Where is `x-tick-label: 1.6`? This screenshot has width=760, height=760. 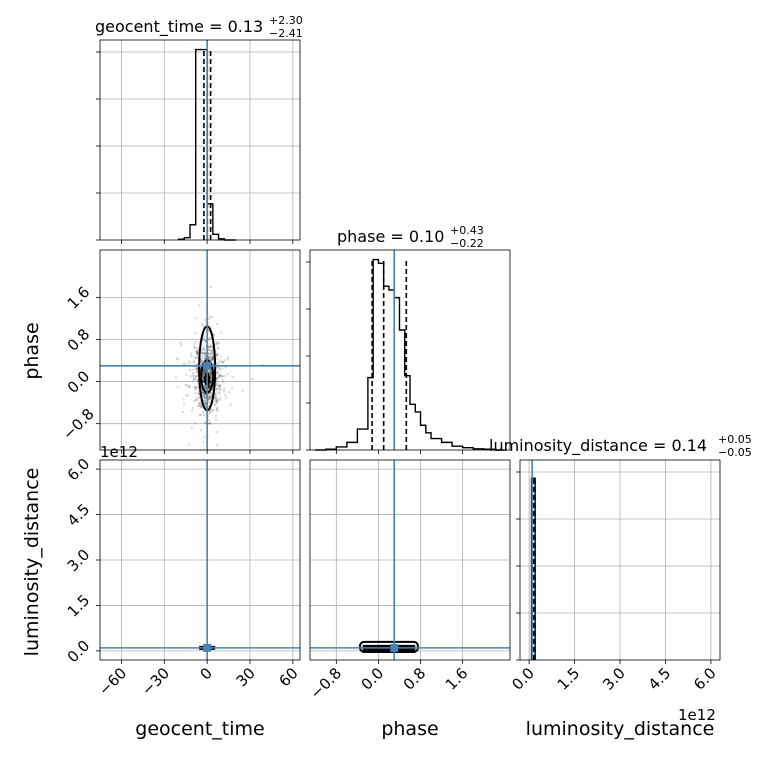
x-tick-label: 1.6 is located at coordinates (457, 679).